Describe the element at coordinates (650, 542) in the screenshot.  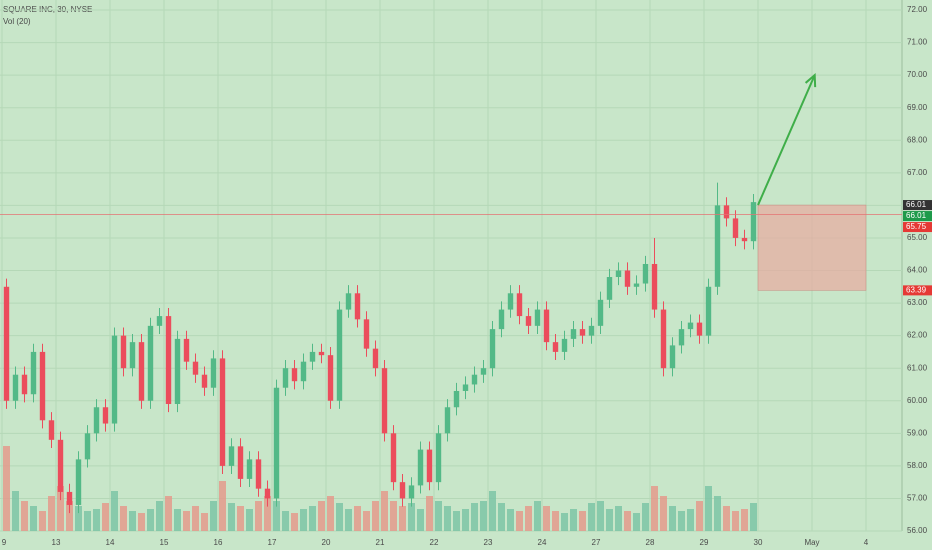
I see `x-tick-label: 28` at that location.